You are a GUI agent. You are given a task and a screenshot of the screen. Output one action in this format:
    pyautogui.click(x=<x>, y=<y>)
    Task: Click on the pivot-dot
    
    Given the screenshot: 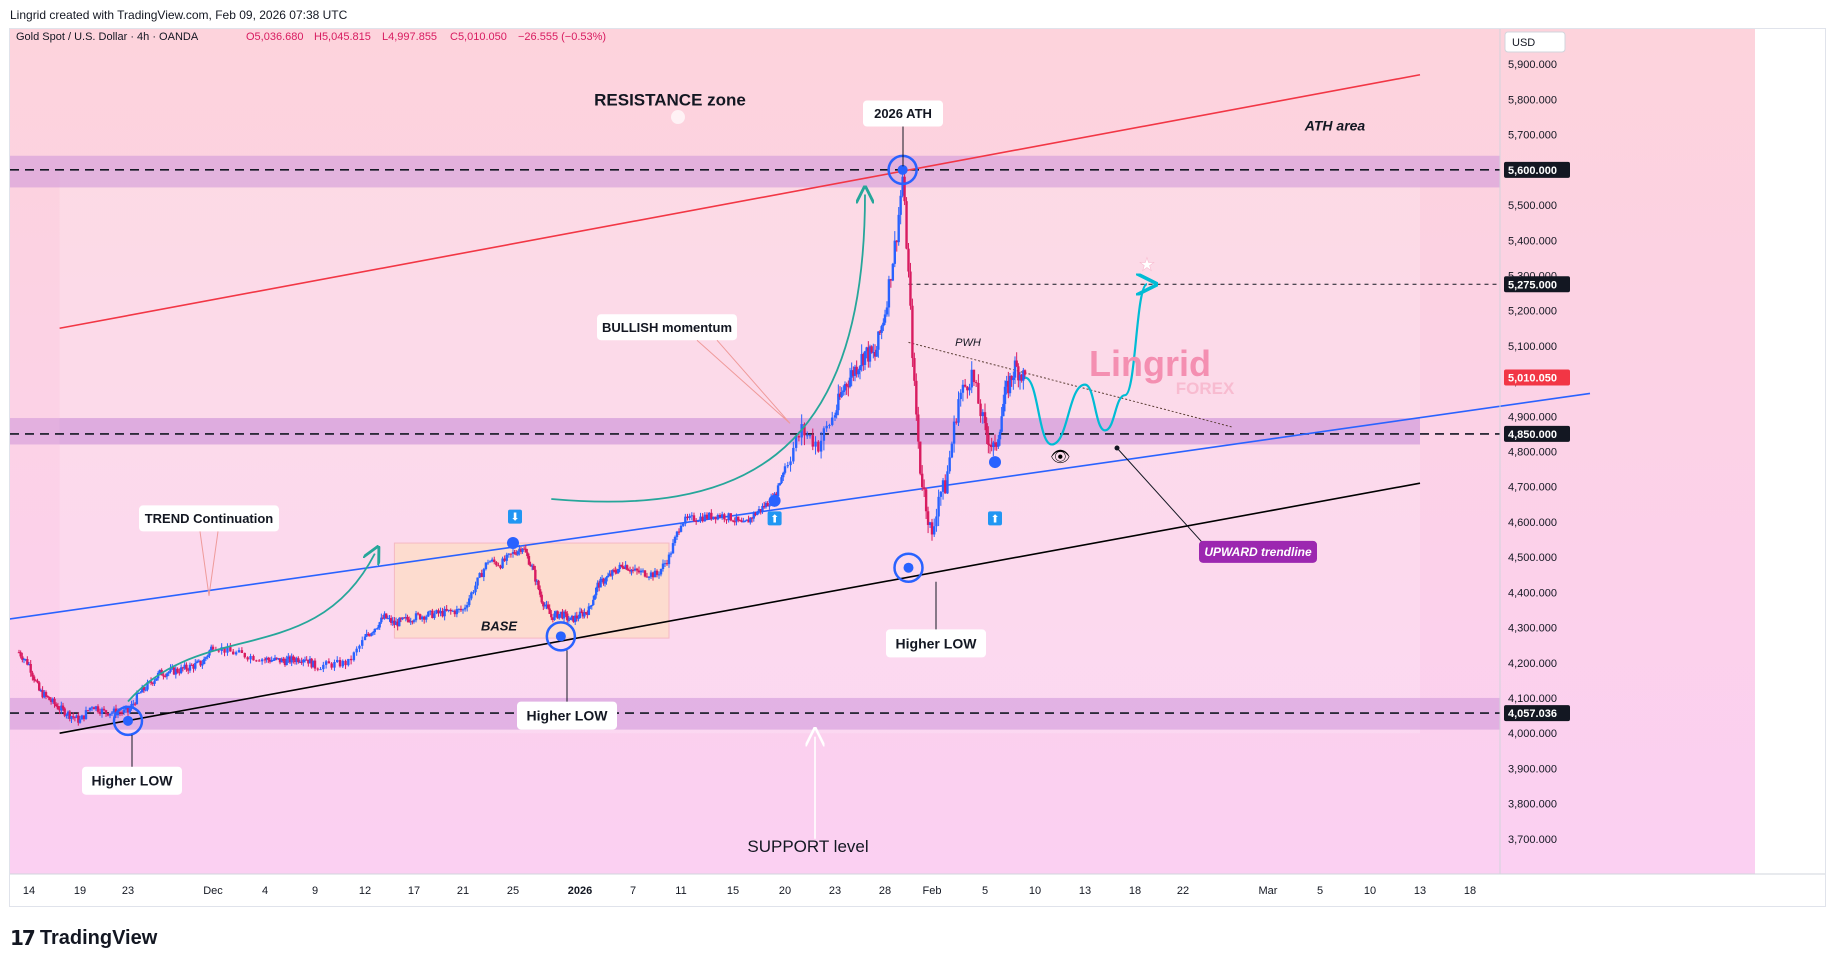 What is the action you would take?
    pyautogui.click(x=513, y=543)
    